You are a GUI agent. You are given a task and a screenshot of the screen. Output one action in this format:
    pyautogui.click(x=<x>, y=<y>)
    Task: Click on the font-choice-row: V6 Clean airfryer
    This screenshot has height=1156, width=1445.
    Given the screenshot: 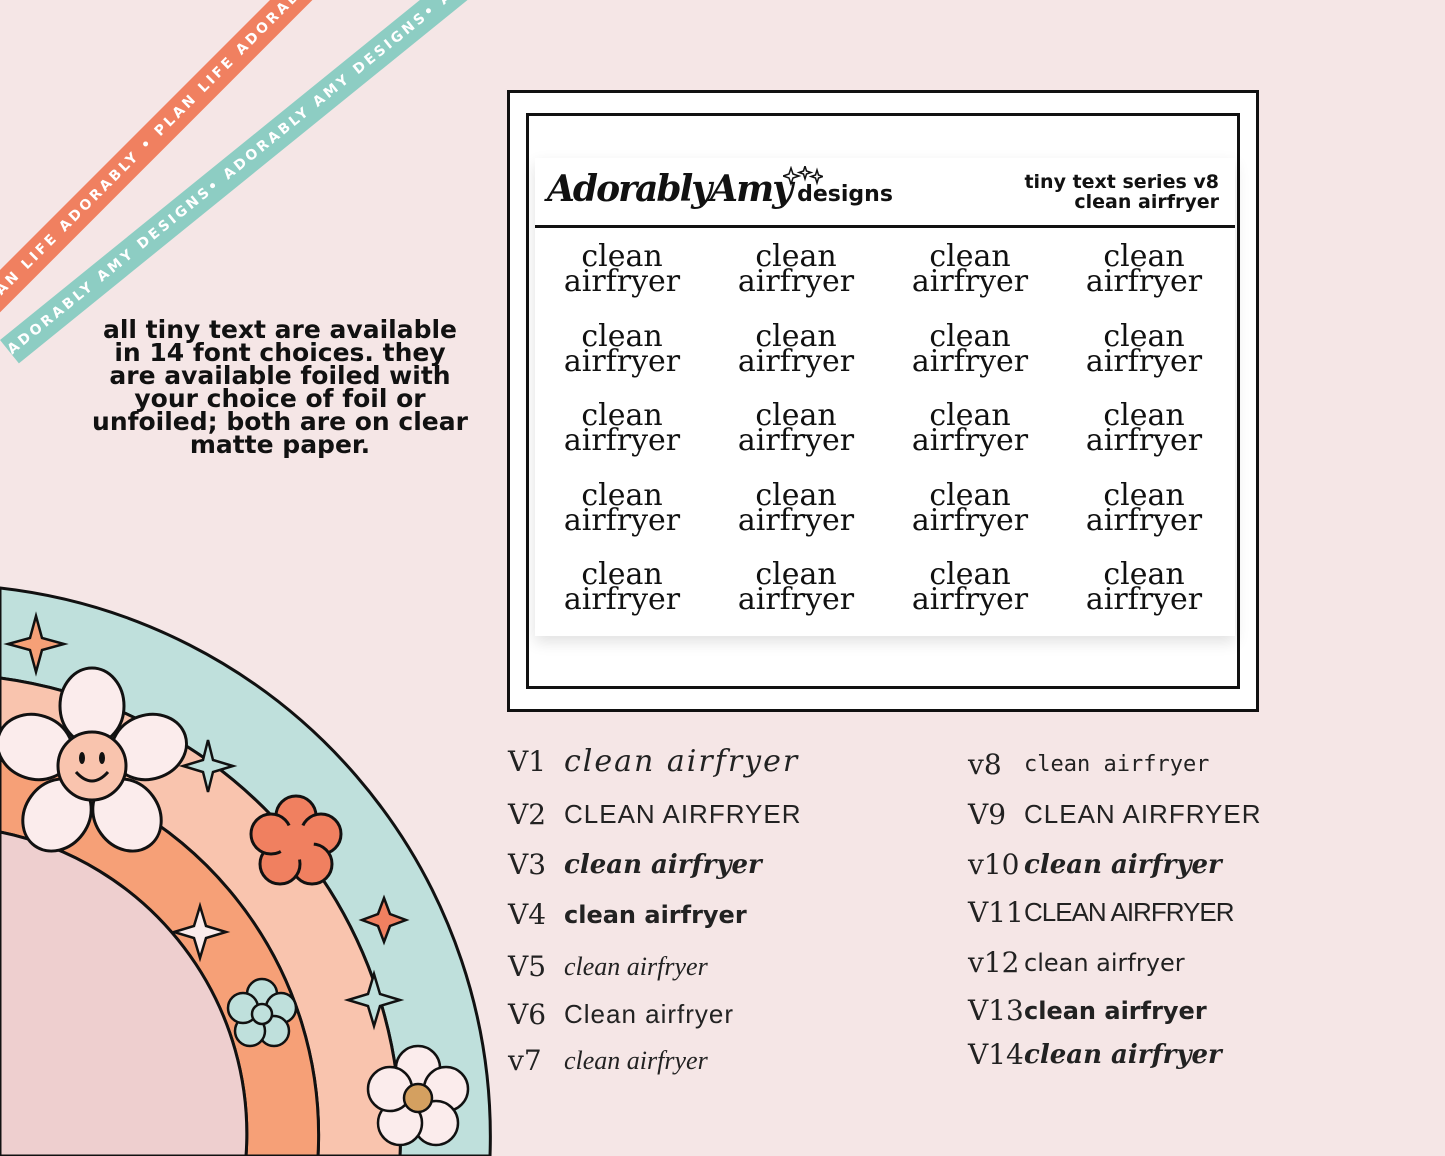 What is the action you would take?
    pyautogui.click(x=621, y=1014)
    